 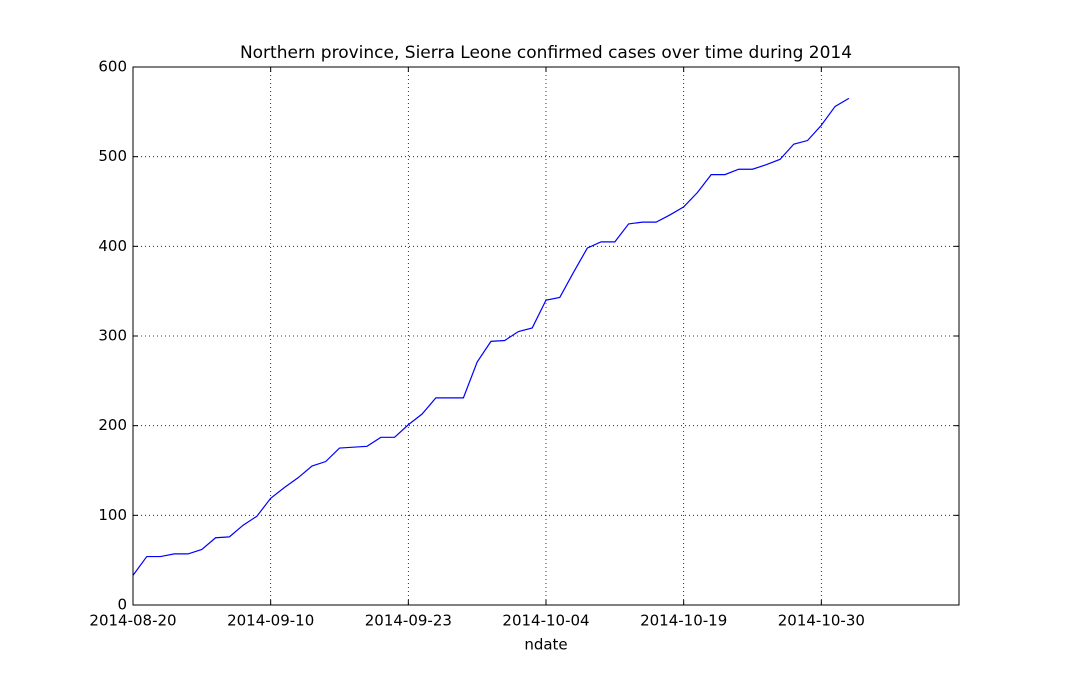 What do you see at coordinates (112, 246) in the screenshot?
I see `y-tick-label: 400` at bounding box center [112, 246].